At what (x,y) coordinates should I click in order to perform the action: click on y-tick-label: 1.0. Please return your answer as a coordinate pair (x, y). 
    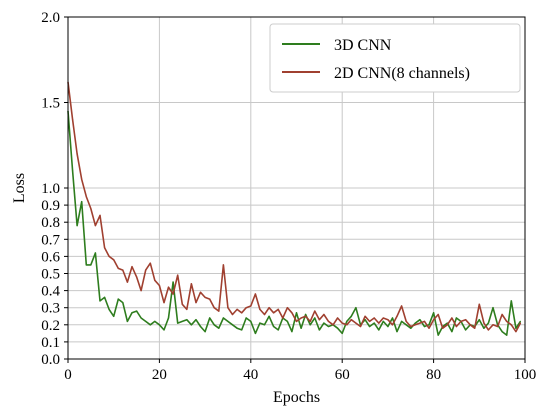
    Looking at the image, I should click on (50, 189).